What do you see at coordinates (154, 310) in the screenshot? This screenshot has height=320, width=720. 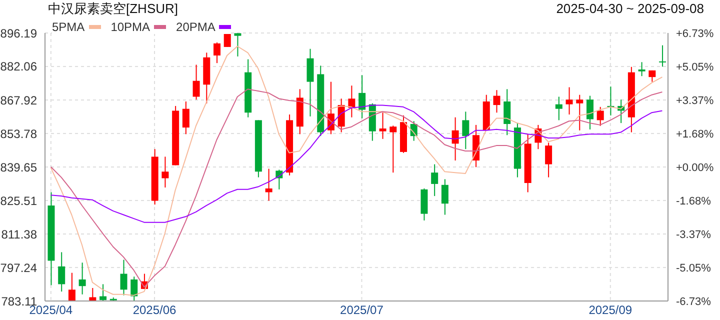 I see `x-tick-label: 2025/06` at bounding box center [154, 310].